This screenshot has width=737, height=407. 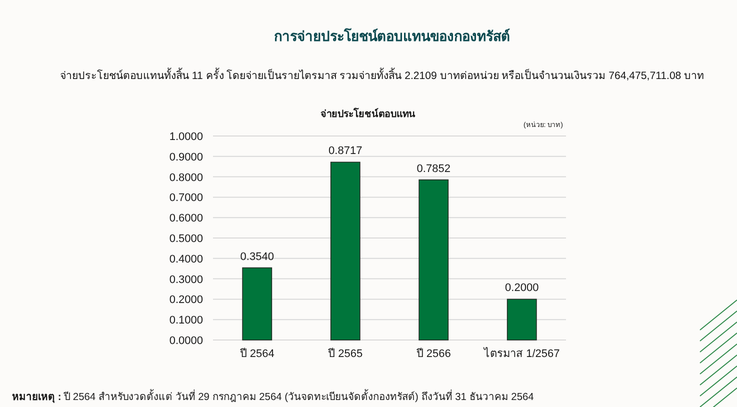 I want to click on y-tick-label: 0.7000, so click(x=186, y=198).